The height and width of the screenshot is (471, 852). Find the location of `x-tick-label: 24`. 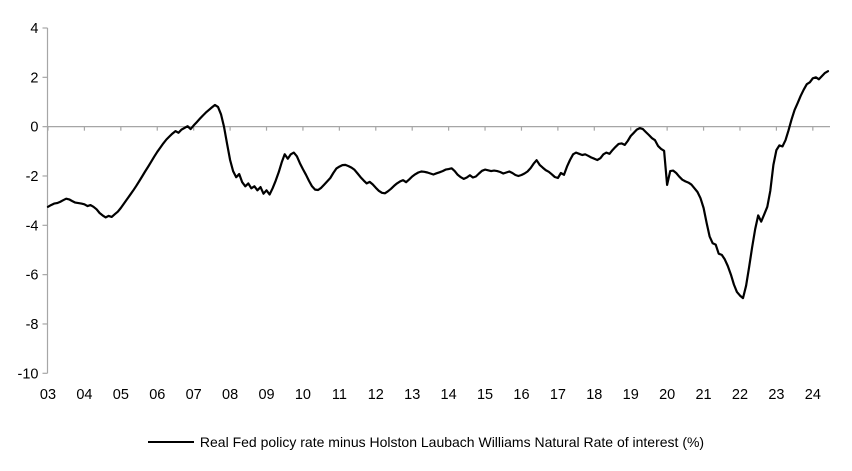

x-tick-label: 24 is located at coordinates (813, 395).